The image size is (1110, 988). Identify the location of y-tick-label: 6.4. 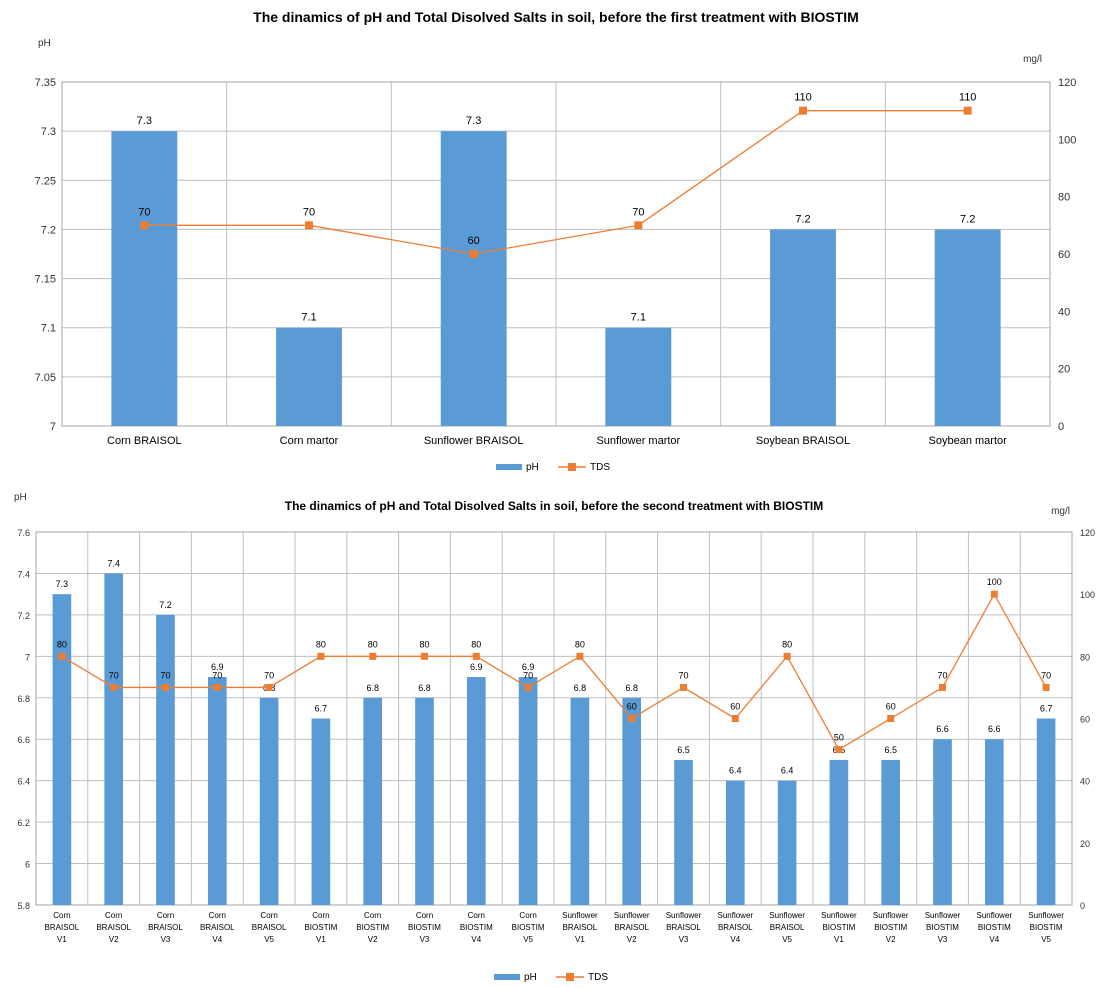
(23, 782).